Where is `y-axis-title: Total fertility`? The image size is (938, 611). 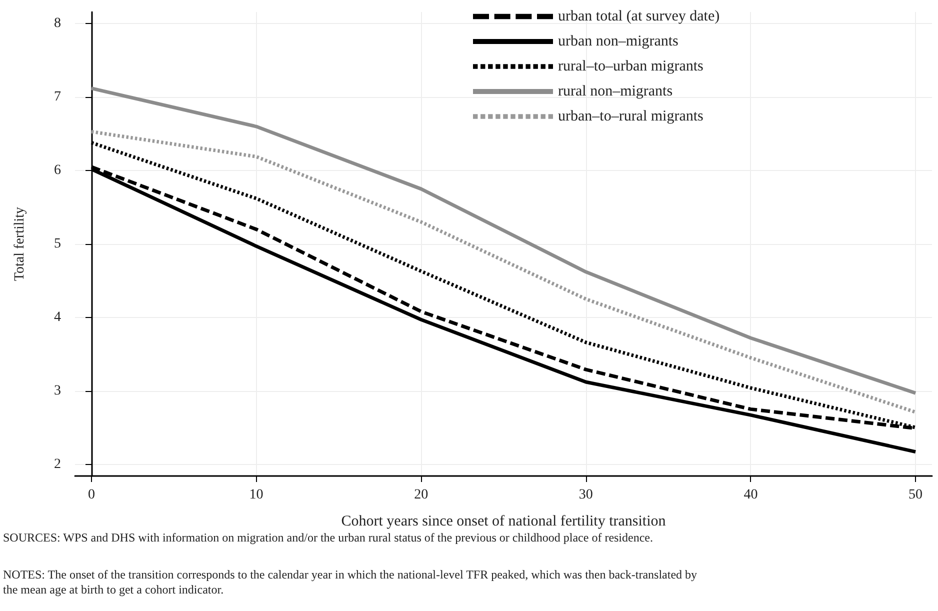
y-axis-title: Total fertility is located at coordinates (20, 244).